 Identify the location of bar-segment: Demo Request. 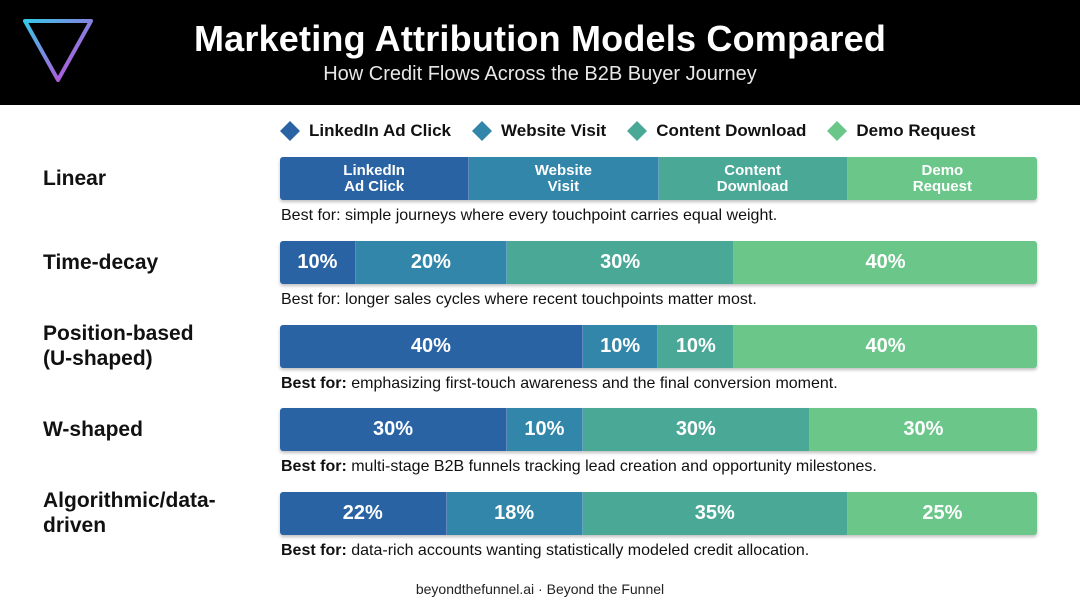
(942, 178).